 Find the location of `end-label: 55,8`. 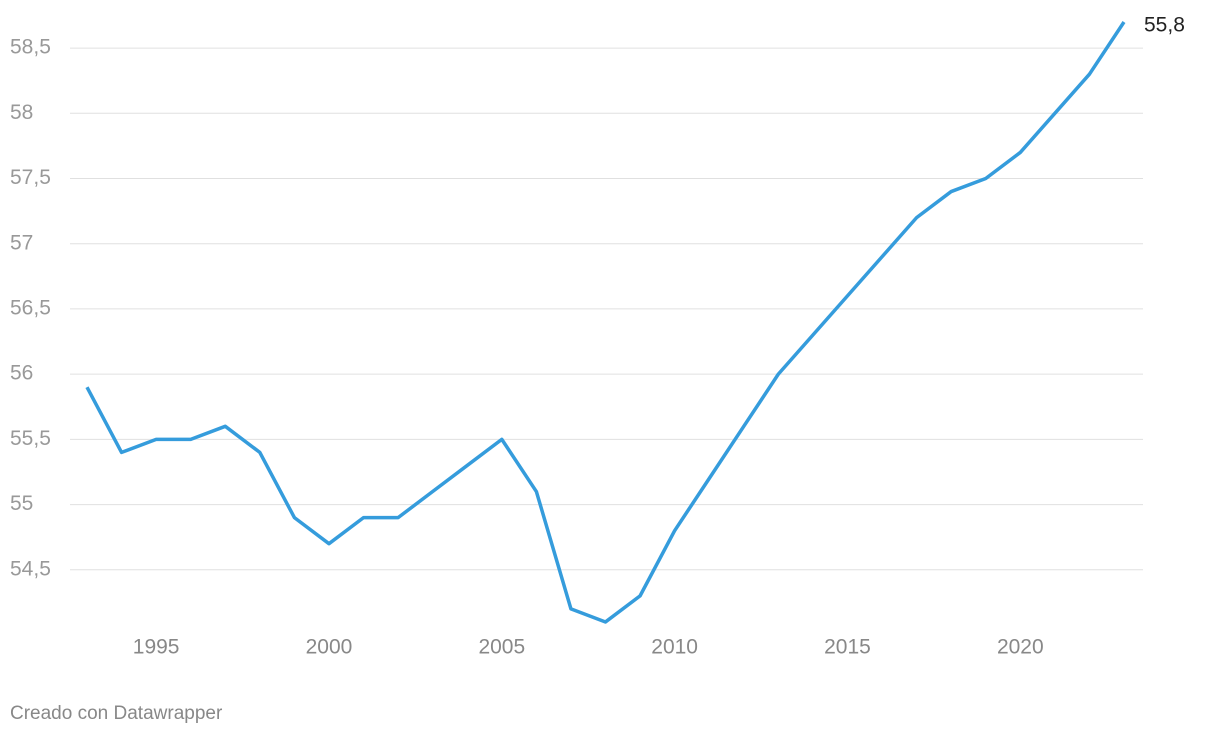

end-label: 55,8 is located at coordinates (1164, 25).